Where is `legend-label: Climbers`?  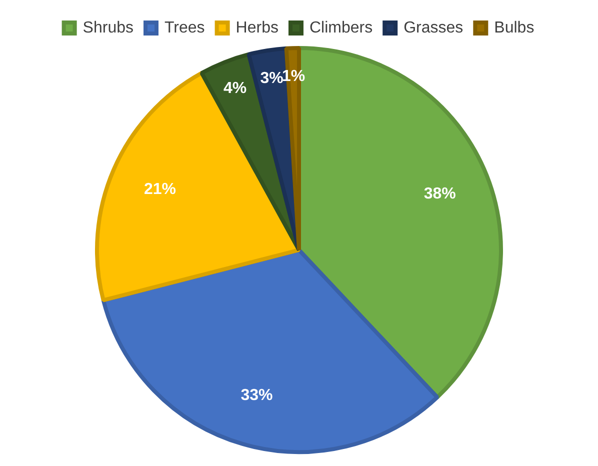 legend-label: Climbers is located at coordinates (341, 27).